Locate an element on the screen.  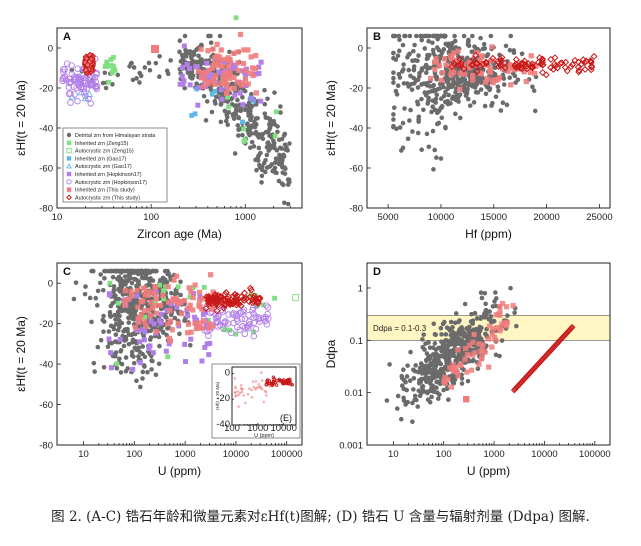
legend-marker is located at coordinates (69, 142).